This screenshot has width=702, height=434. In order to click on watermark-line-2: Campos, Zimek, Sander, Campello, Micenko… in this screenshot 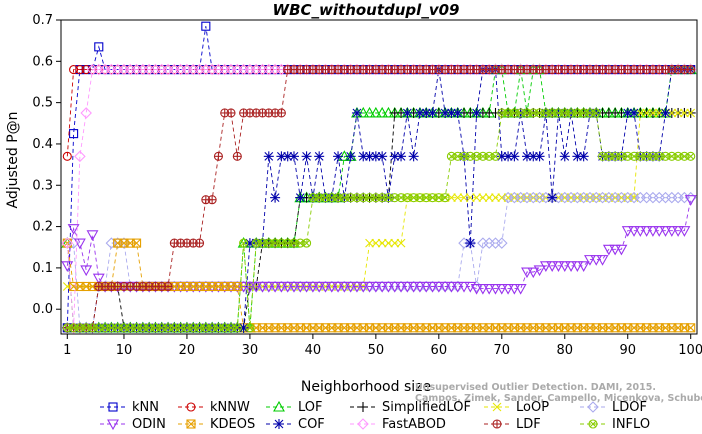, I will do `click(558, 398)`.